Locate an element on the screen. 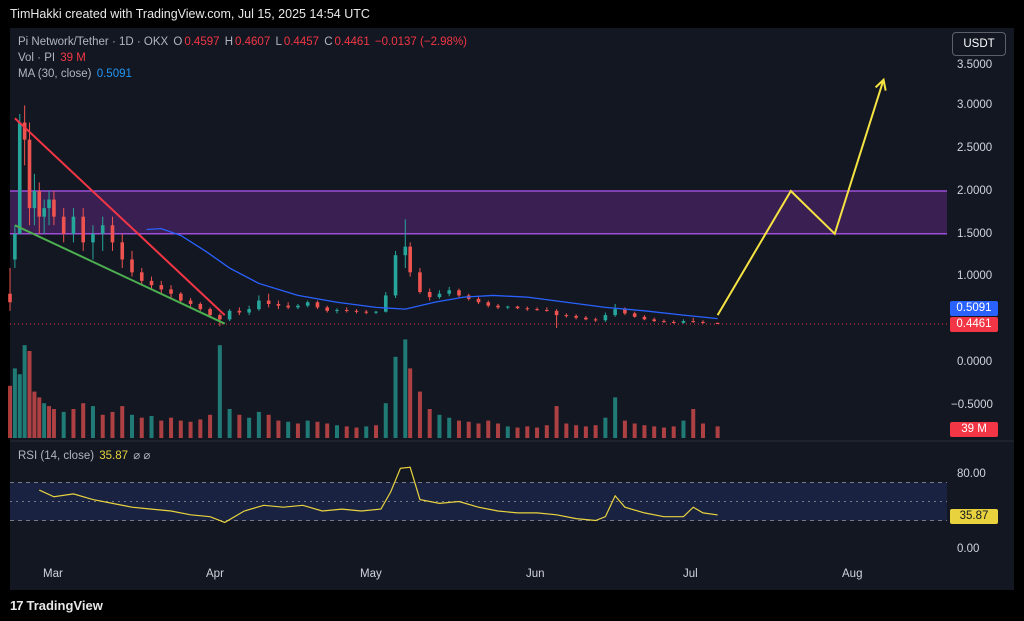 The image size is (1024, 621). rsi-line is located at coordinates (378, 495).